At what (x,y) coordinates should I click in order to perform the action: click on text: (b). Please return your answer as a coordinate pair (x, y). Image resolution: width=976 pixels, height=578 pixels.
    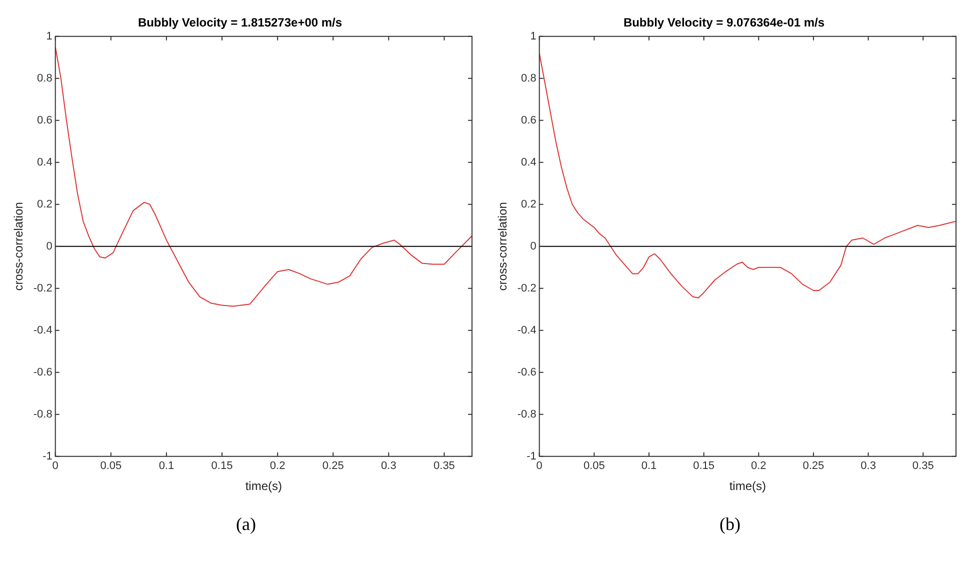
    Looking at the image, I should click on (730, 524).